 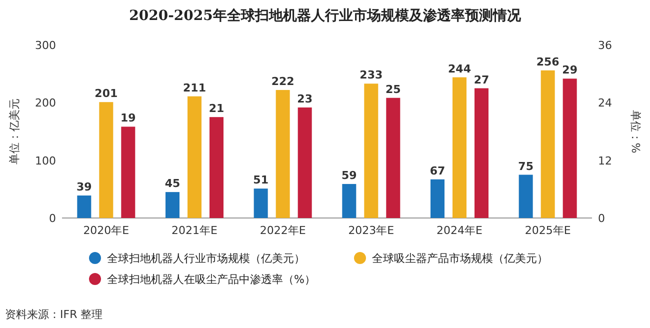 What do you see at coordinates (526, 166) in the screenshot?
I see `data-label: 75` at bounding box center [526, 166].